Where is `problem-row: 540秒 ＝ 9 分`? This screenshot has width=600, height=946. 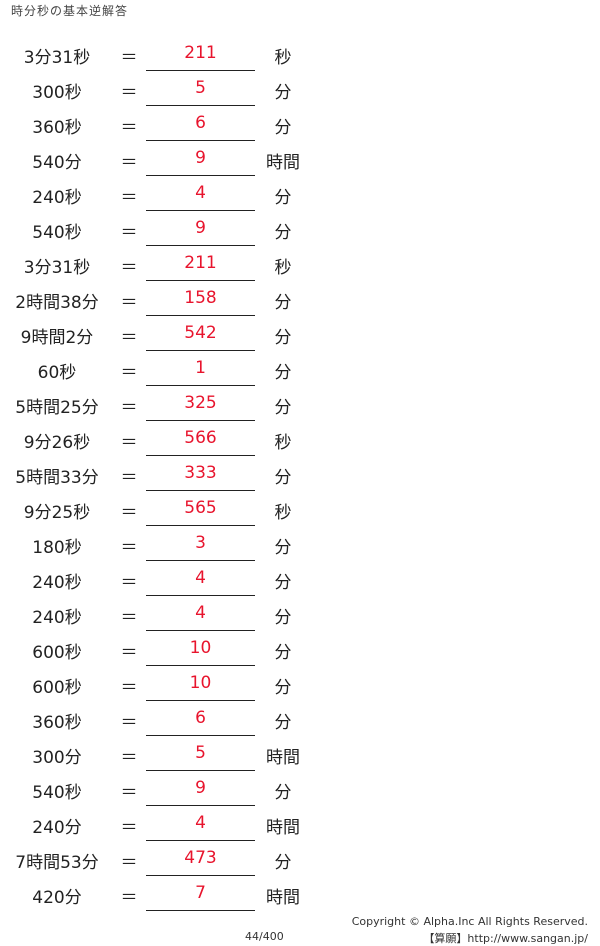 problem-row: 540秒 ＝ 9 分 is located at coordinates (300, 240).